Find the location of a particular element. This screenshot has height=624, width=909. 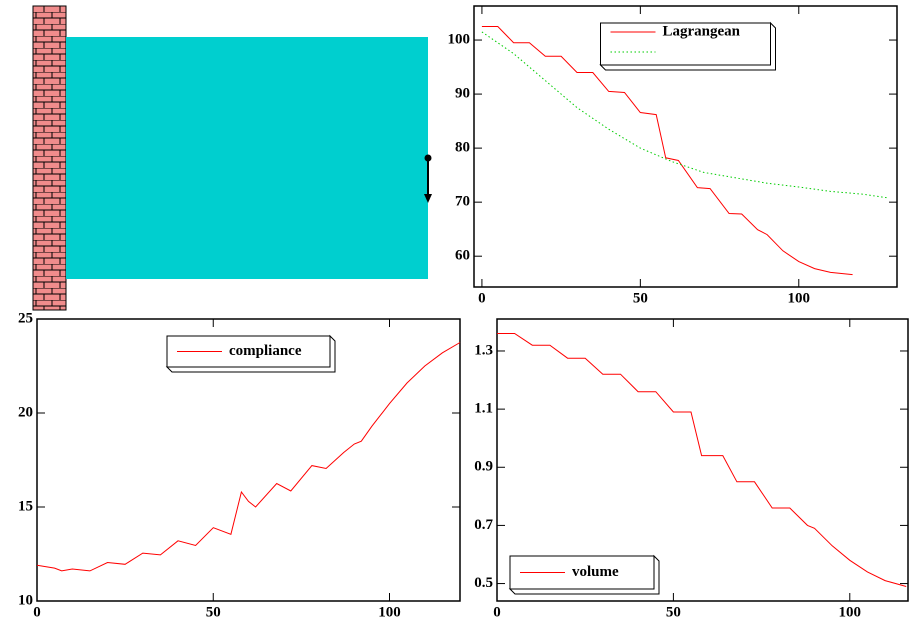

legend-box is located at coordinates (685, 44).